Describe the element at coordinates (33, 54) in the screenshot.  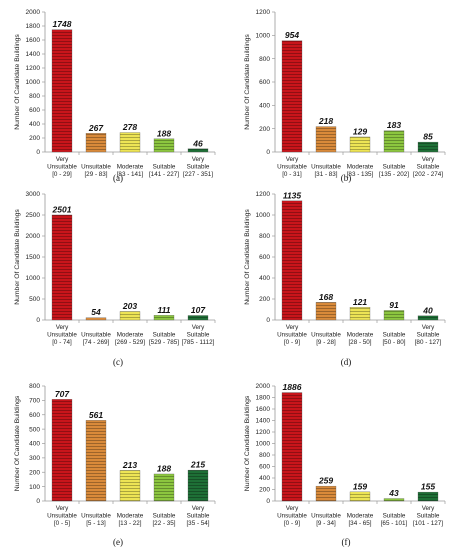
I see `y-tick-label: 1400` at that location.